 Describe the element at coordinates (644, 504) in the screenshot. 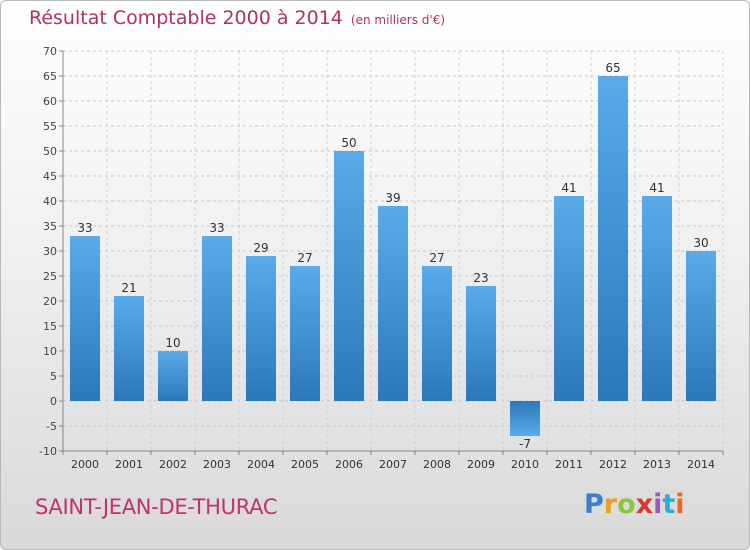

I see `logo-letter: x` at that location.